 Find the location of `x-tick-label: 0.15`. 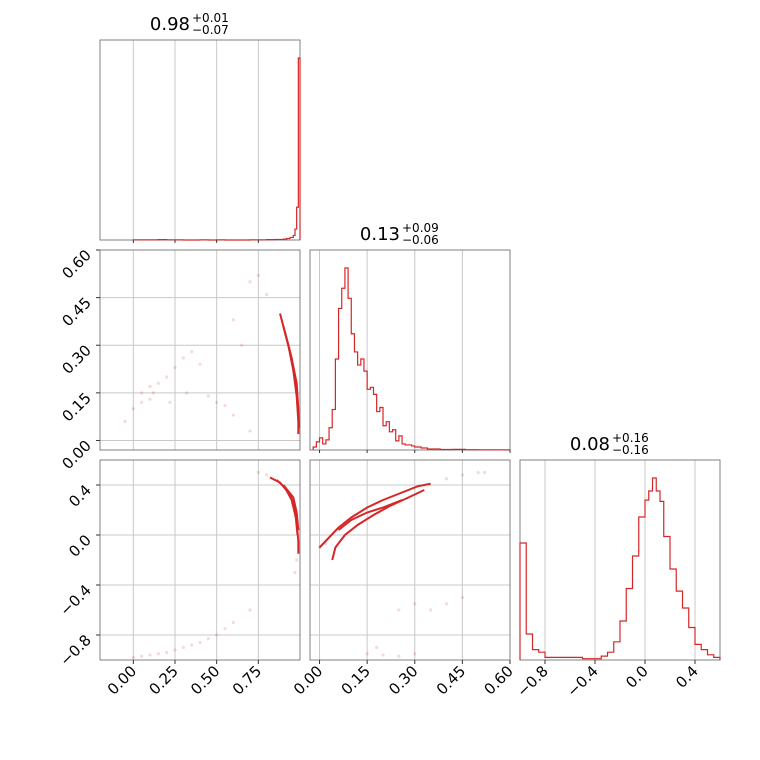

x-tick-label: 0.15 is located at coordinates (356, 680).